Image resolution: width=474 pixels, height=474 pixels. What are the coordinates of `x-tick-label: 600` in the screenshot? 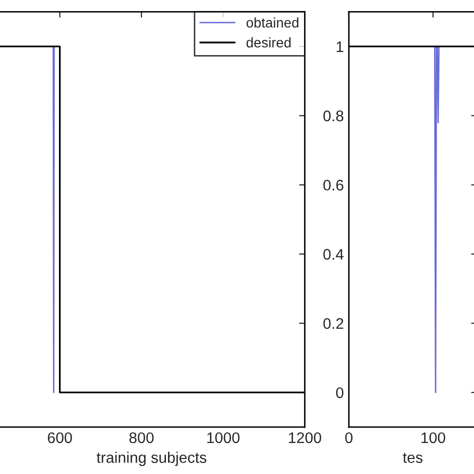 It's located at (60, 438).